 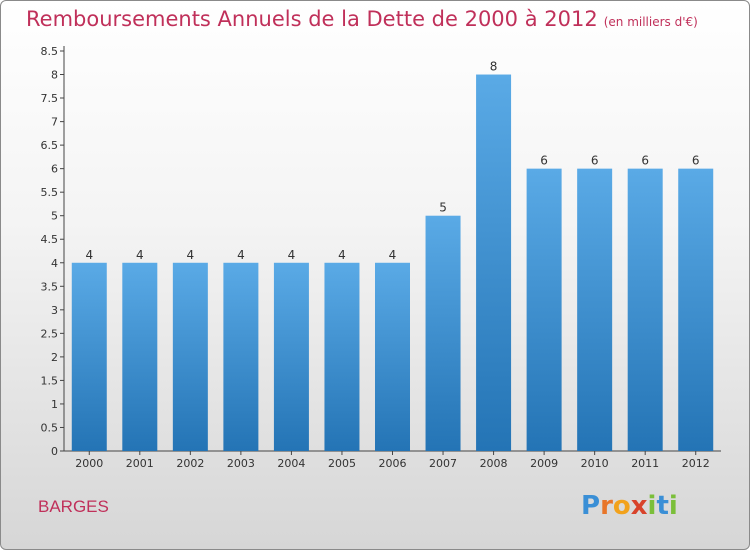 What do you see at coordinates (89, 463) in the screenshot?
I see `x-tick-label: 2000` at bounding box center [89, 463].